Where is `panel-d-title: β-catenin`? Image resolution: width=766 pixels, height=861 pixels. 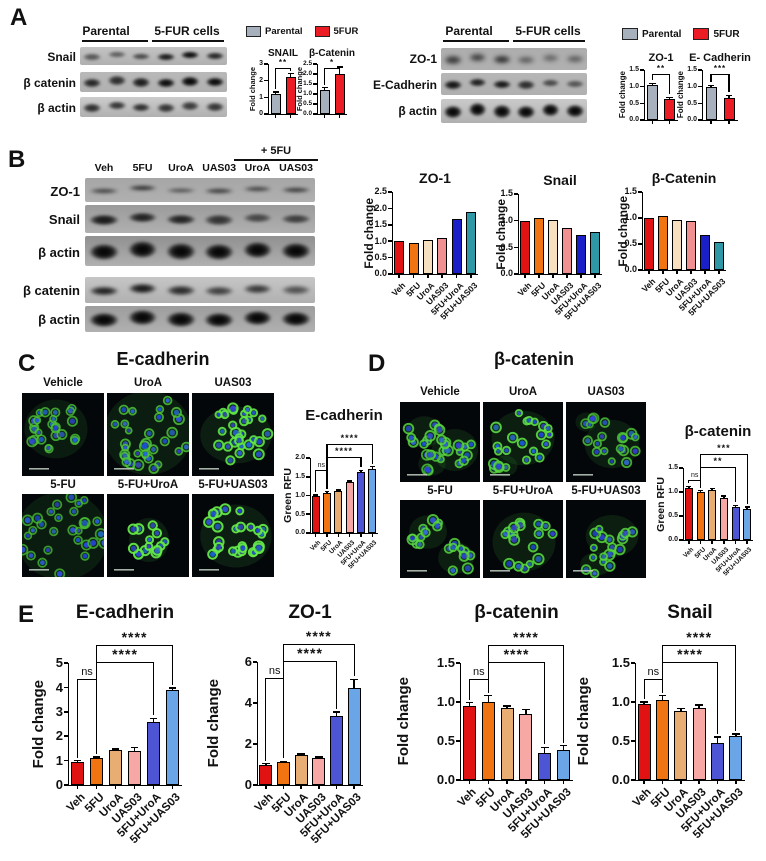 panel-d-title: β-catenin is located at coordinates (534, 359).